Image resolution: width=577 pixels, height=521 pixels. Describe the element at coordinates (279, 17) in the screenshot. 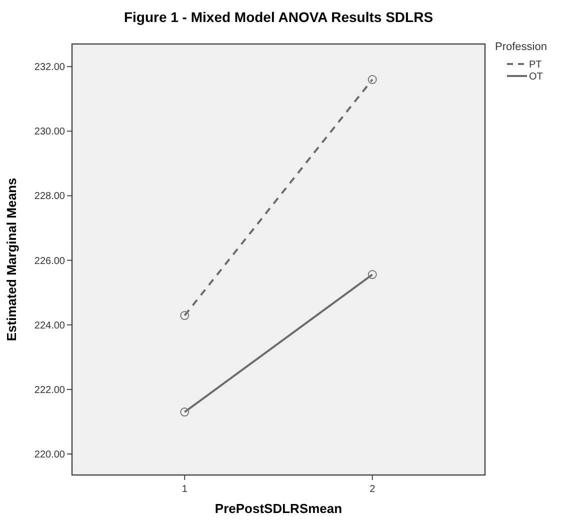

I see `chart-title: Figure 1 - Mixed Model ANOVA Results SDLRS` at that location.